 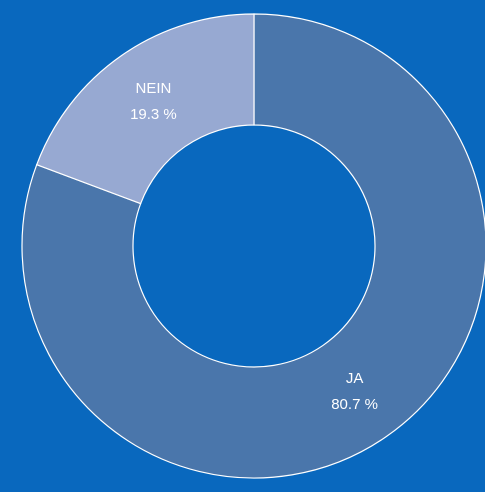 I want to click on segment-label: NEIN, so click(x=153, y=88).